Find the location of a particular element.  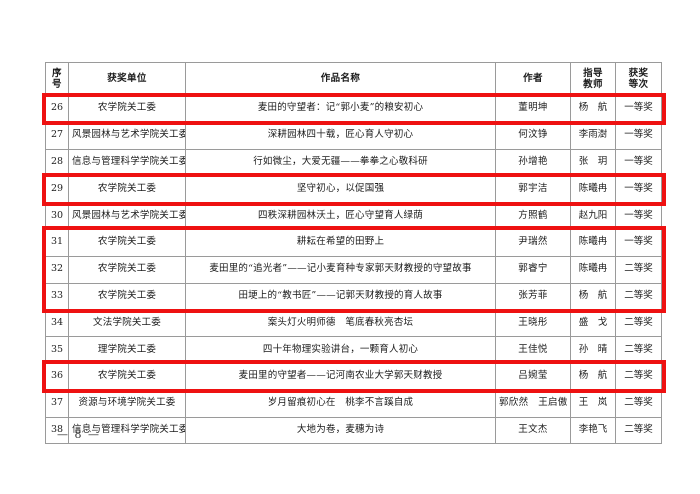

table-row: 35 理学院关工委 四十年物理实验讲台，一颗育人初心 王佳悦孙 晴二等奖 is located at coordinates (353, 350).